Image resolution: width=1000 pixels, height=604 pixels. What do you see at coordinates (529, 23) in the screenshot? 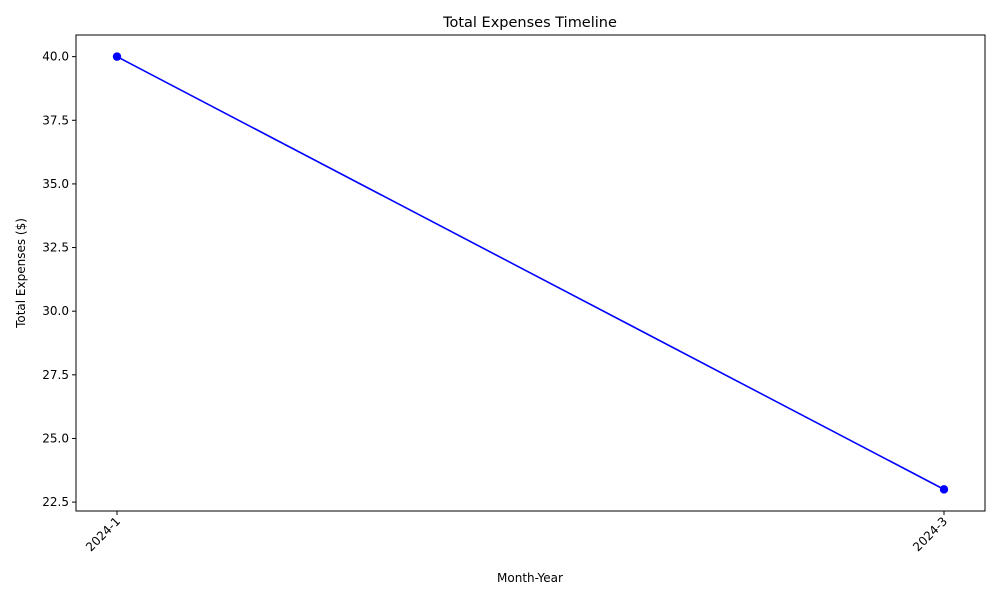
I see `chart-title: Total Expenses Timeline` at bounding box center [529, 23].